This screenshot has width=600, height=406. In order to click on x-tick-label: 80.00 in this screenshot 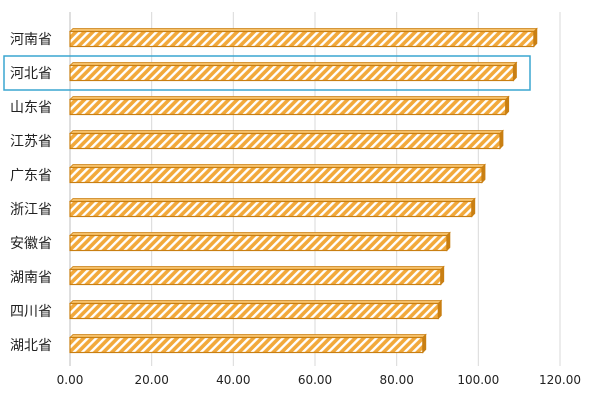, I will do `click(396, 380)`.